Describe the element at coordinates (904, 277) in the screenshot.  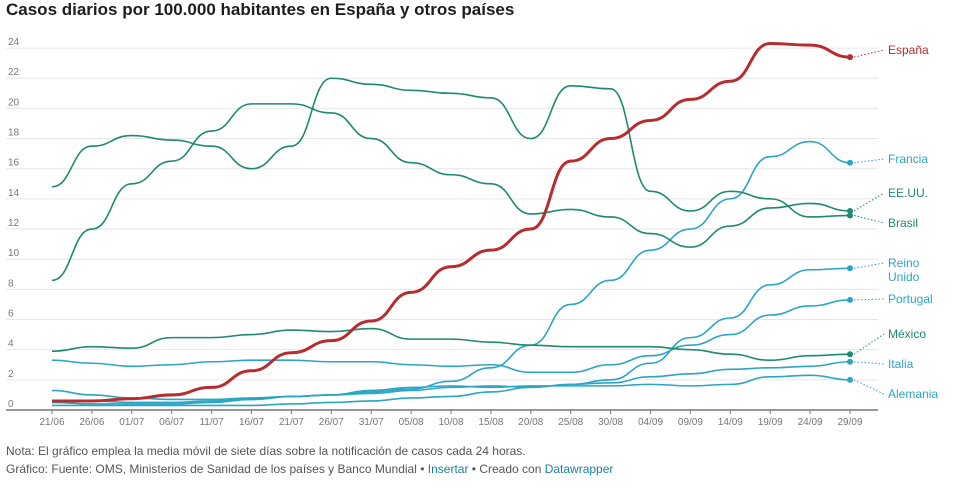
I see `series-label-line2: Unido` at that location.